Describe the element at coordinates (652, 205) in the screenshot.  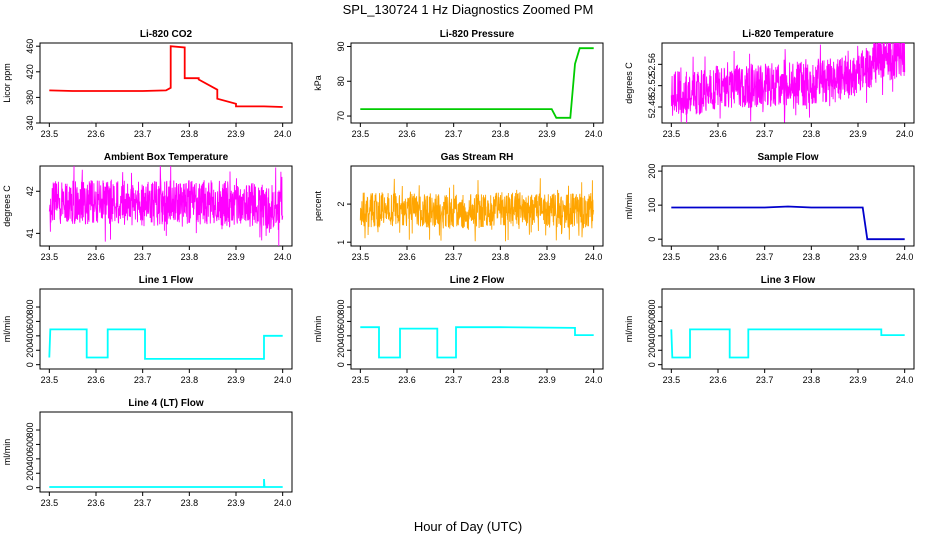
I see `y-tick-label: 100` at that location.